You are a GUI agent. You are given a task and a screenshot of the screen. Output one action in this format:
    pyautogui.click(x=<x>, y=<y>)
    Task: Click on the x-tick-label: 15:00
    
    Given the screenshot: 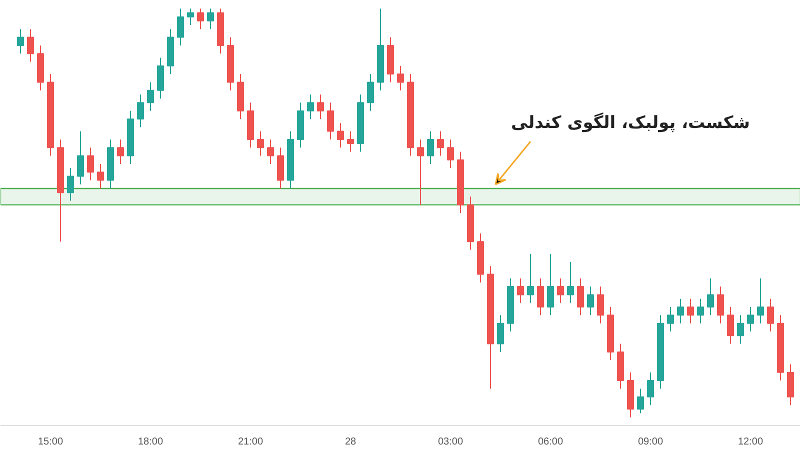 What is the action you would take?
    pyautogui.click(x=51, y=442)
    